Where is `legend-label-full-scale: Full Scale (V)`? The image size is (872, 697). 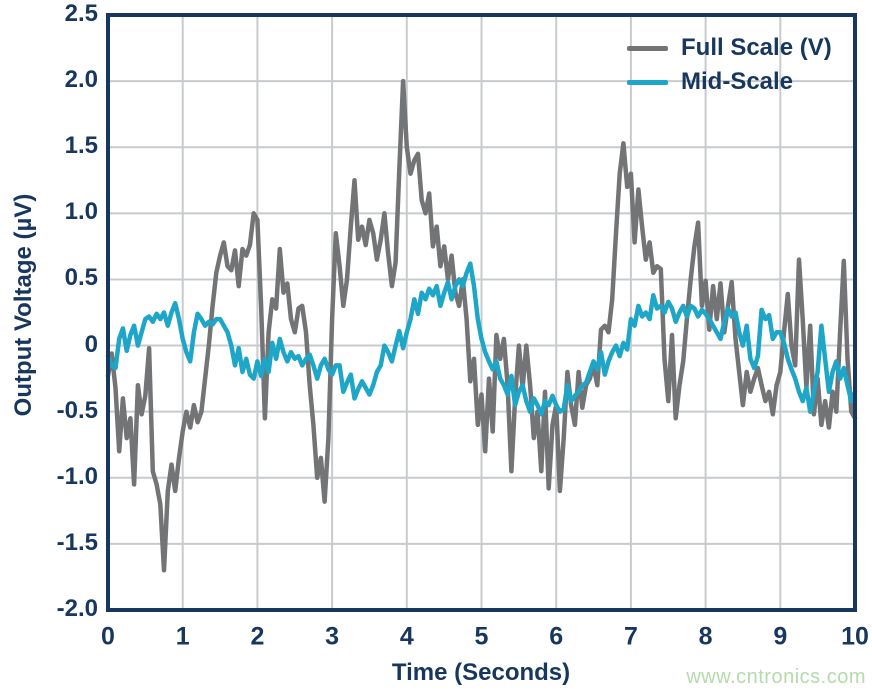 legend-label-full-scale: Full Scale (V) is located at coordinates (756, 47).